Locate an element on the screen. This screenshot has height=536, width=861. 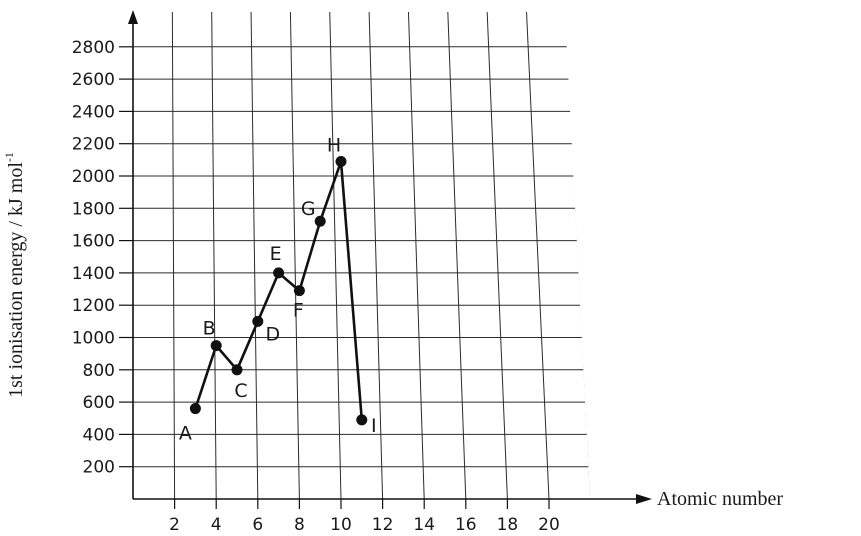
point-label: F is located at coordinates (298, 311).